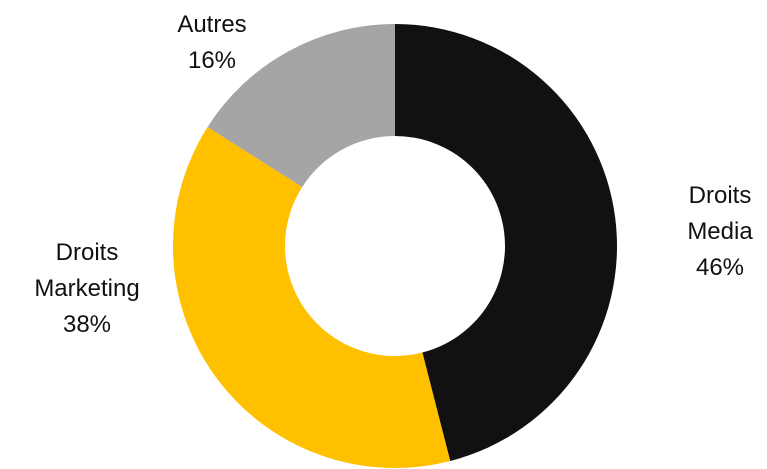  What do you see at coordinates (720, 213) in the screenshot?
I see `category-label: Droits Media` at bounding box center [720, 213].